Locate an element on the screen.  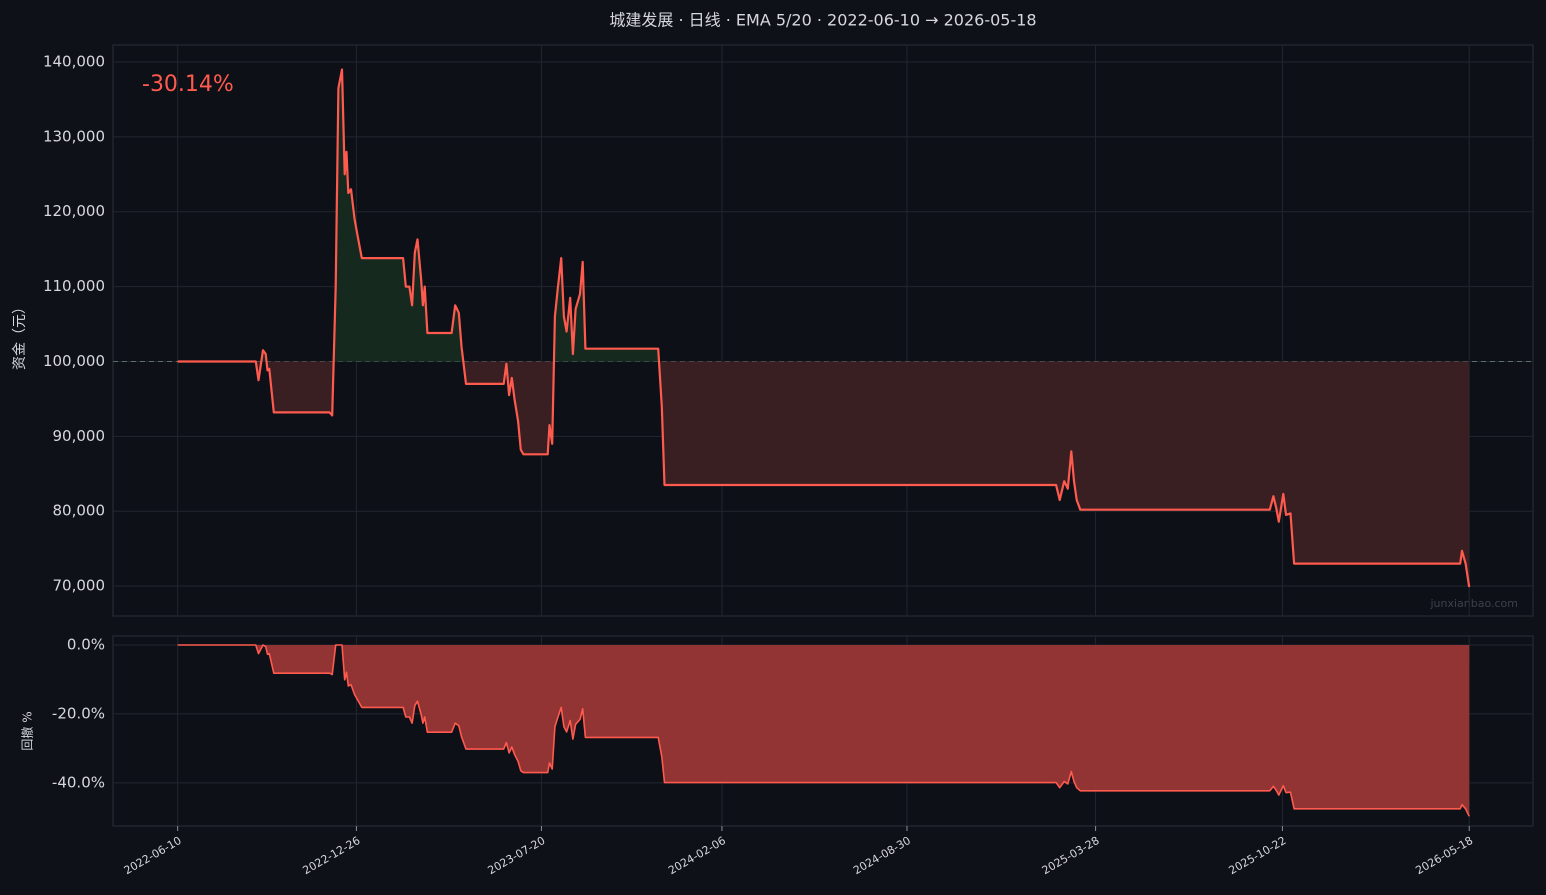
x-tick-label: 2025-03-28 is located at coordinates (1071, 855).